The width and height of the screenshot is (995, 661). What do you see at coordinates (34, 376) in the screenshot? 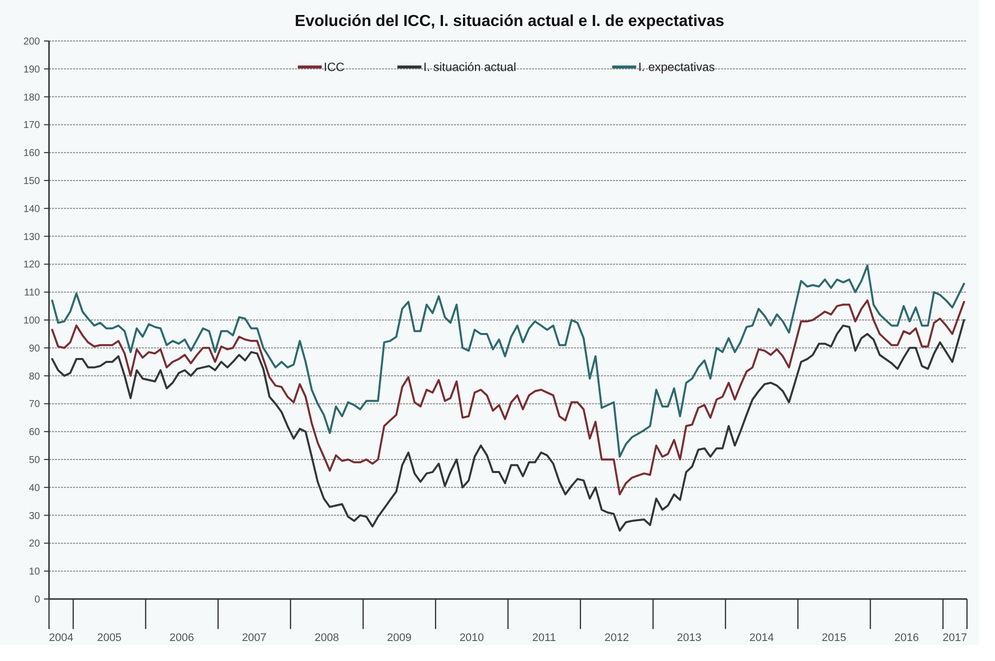
I see `y-tick-label: 80` at bounding box center [34, 376].